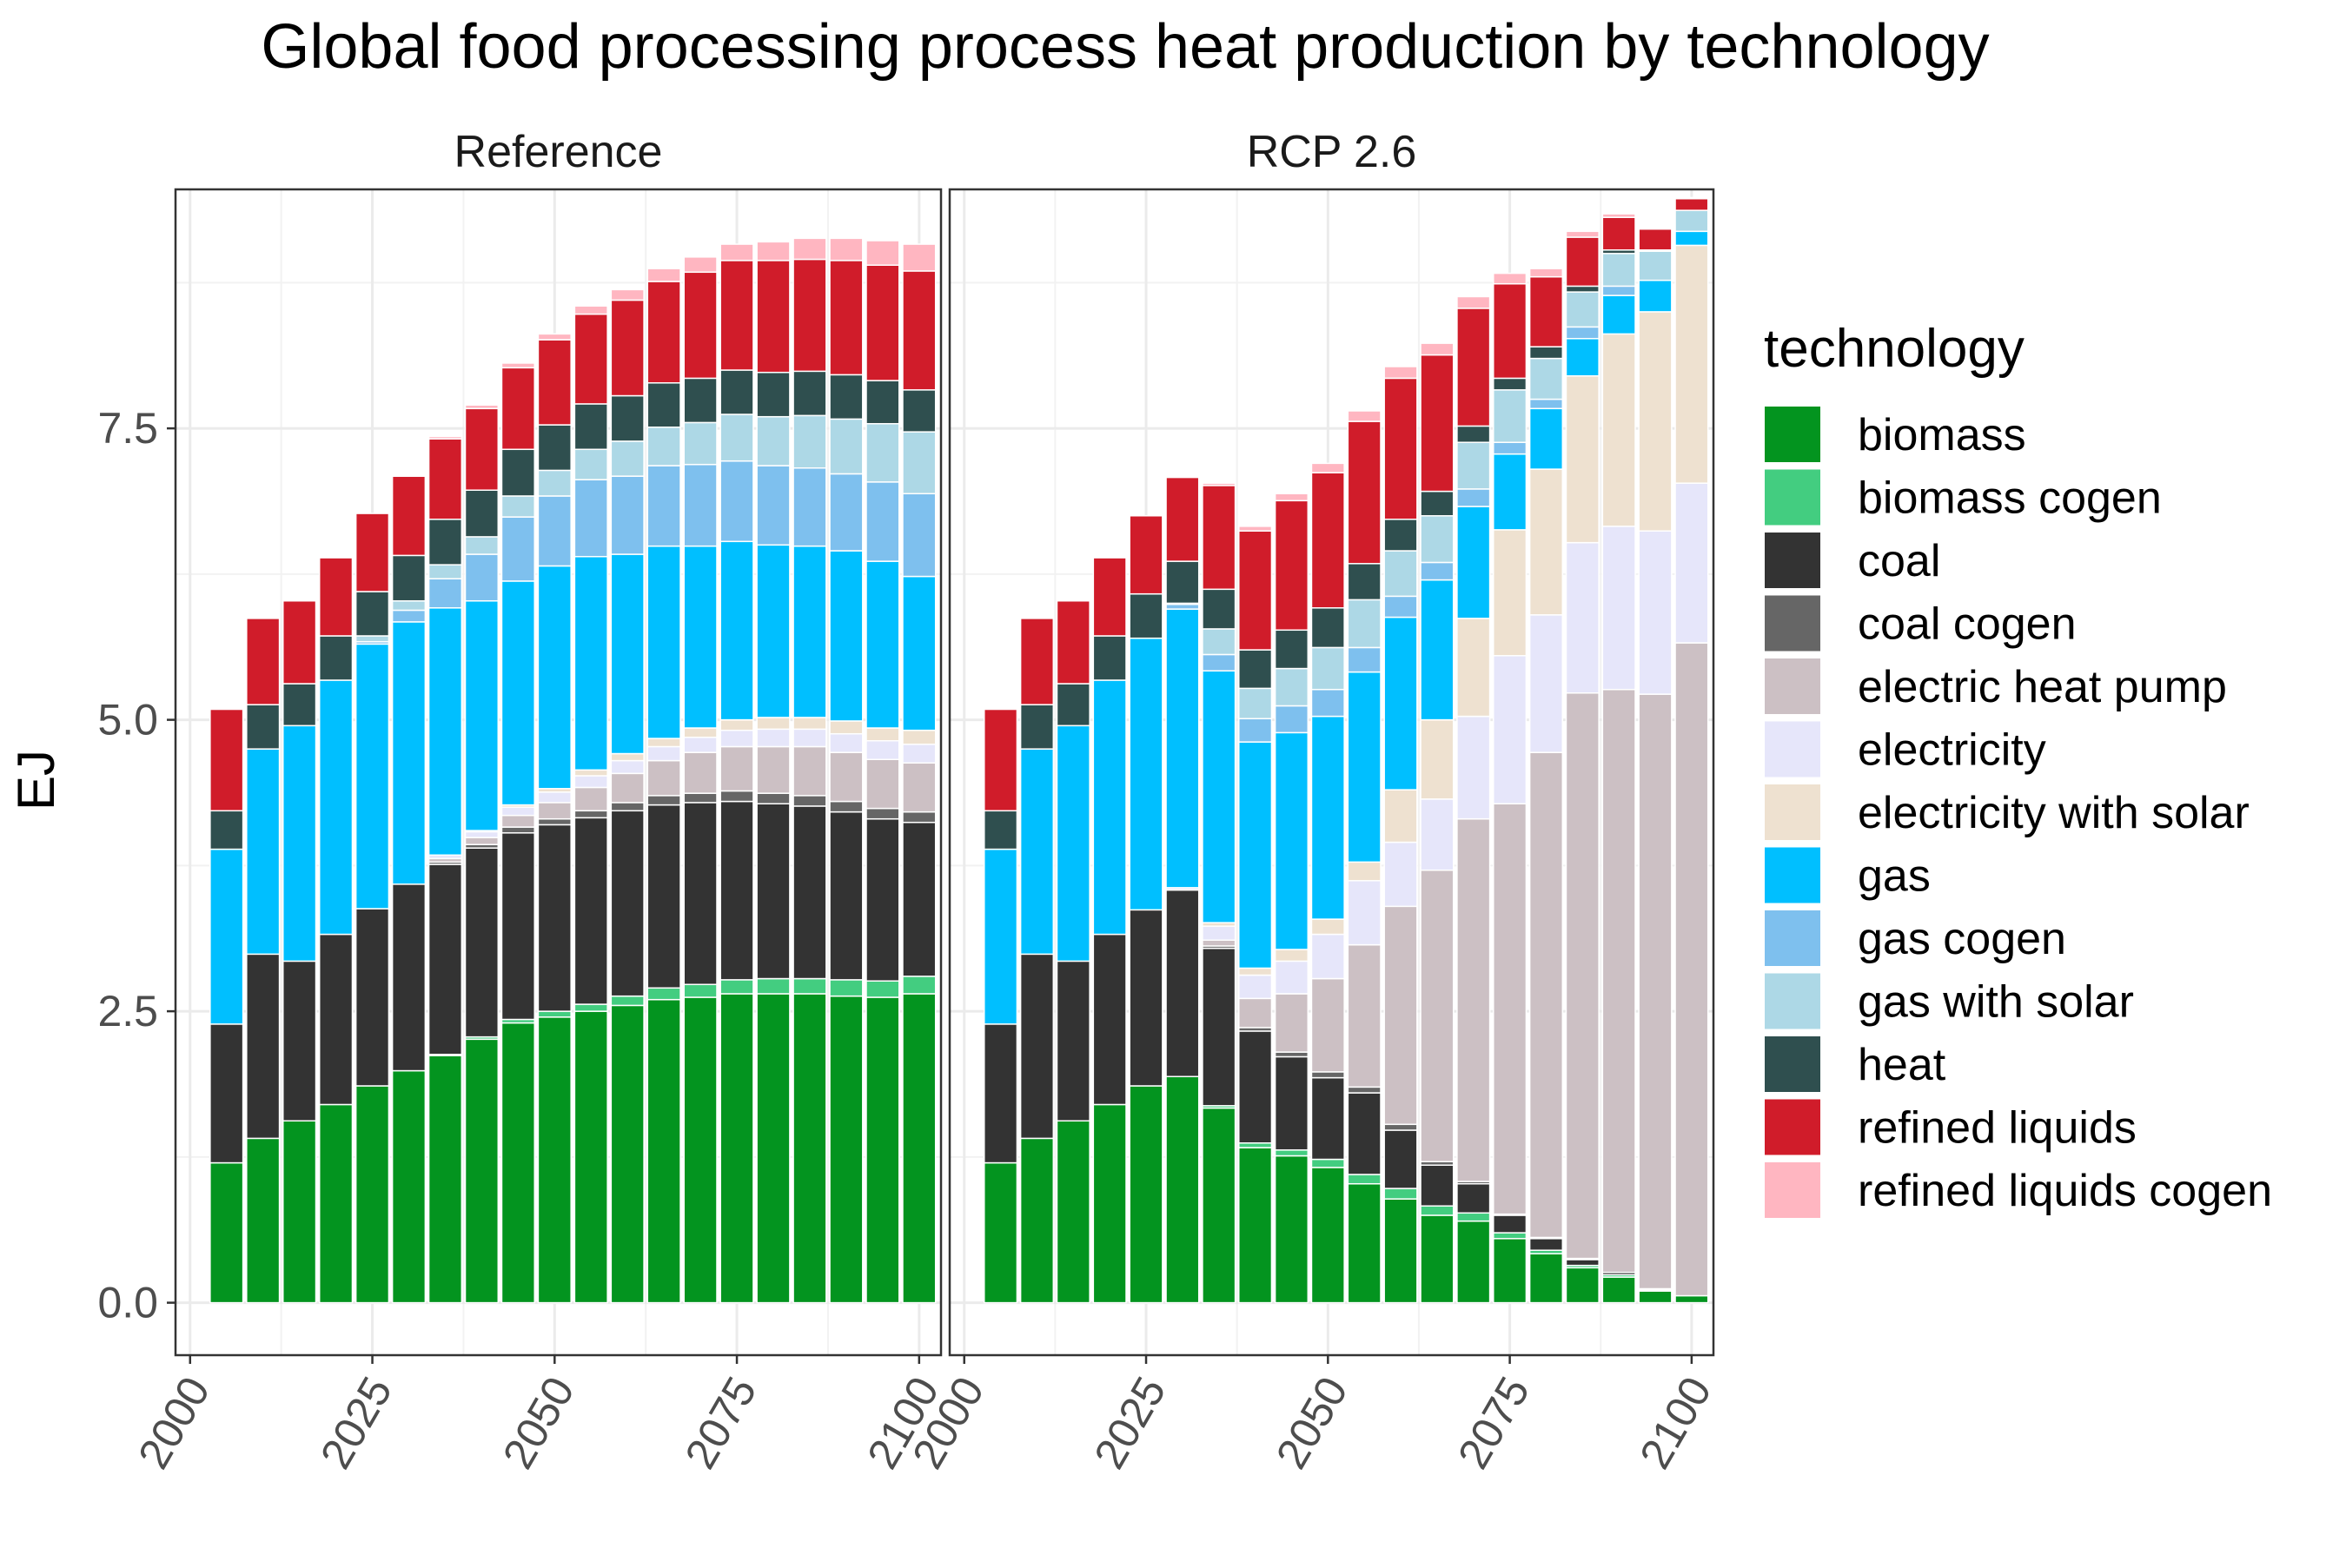 The height and width of the screenshot is (1568, 2346). I want to click on y-tick-label: 7.5, so click(128, 428).